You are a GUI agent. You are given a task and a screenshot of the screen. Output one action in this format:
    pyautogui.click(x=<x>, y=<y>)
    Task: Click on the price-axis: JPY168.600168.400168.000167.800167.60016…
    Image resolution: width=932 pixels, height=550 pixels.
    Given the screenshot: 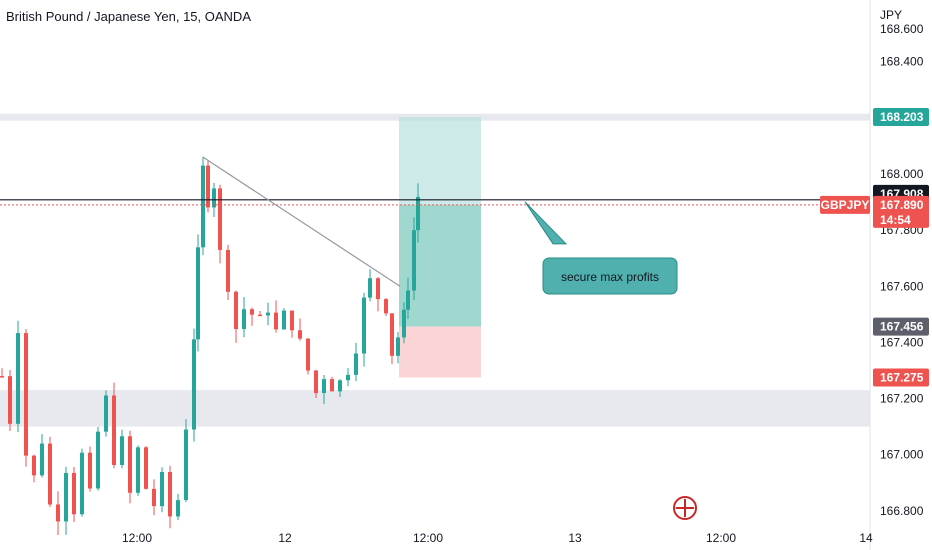 What is the action you would take?
    pyautogui.click(x=896, y=275)
    